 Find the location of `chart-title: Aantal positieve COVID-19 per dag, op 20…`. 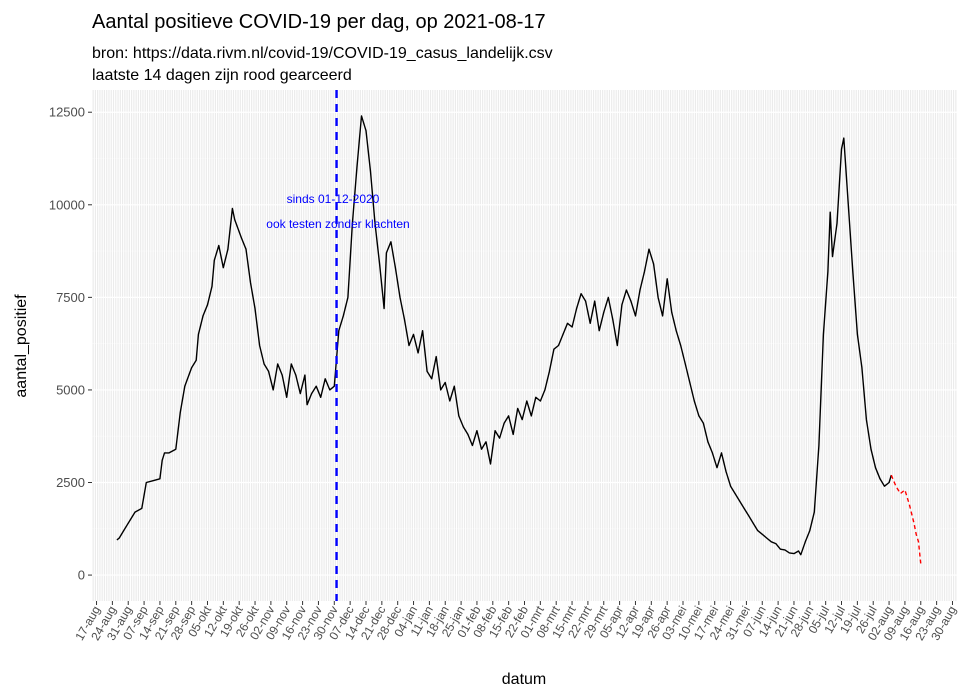

chart-title: Aantal positieve COVID-19 per dag, op 20… is located at coordinates (319, 22).